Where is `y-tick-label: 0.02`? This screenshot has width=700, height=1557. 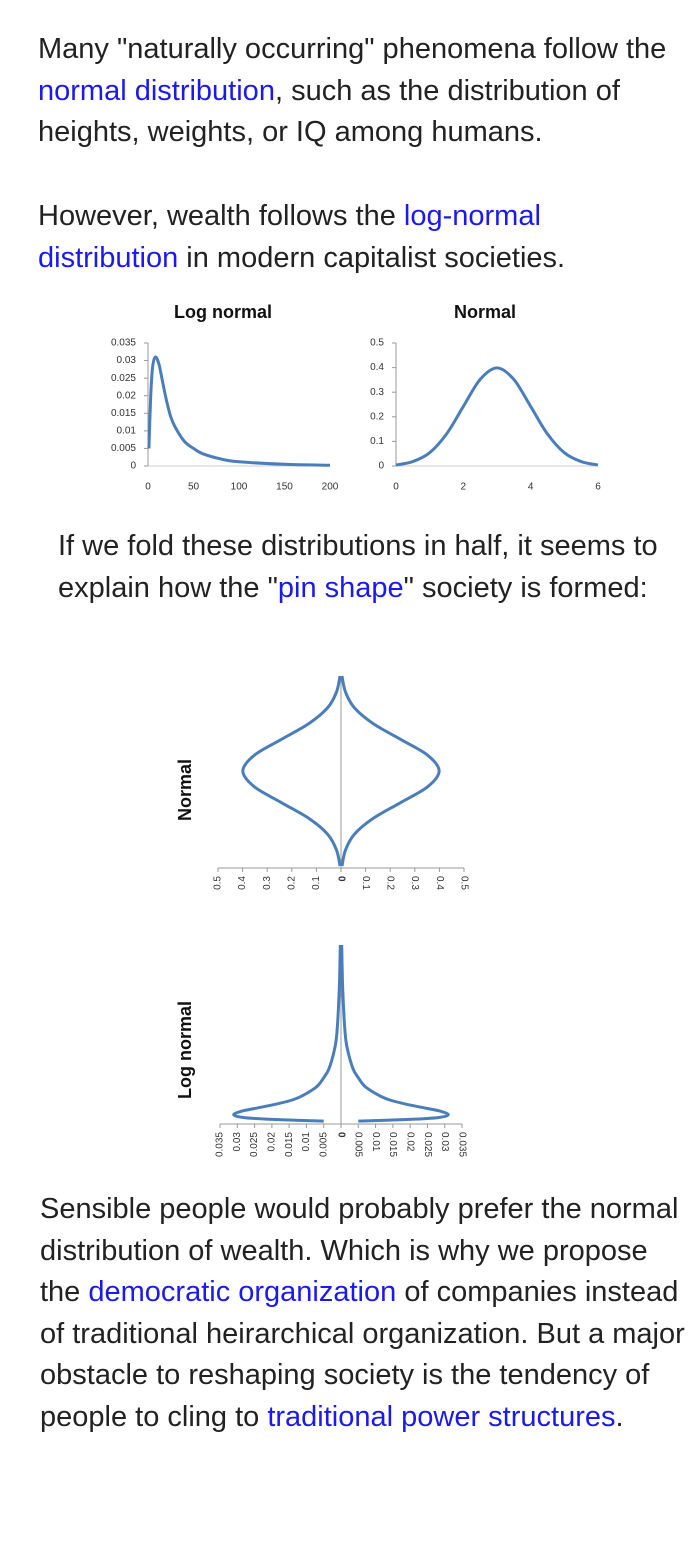 y-tick-label: 0.02 is located at coordinates (127, 395).